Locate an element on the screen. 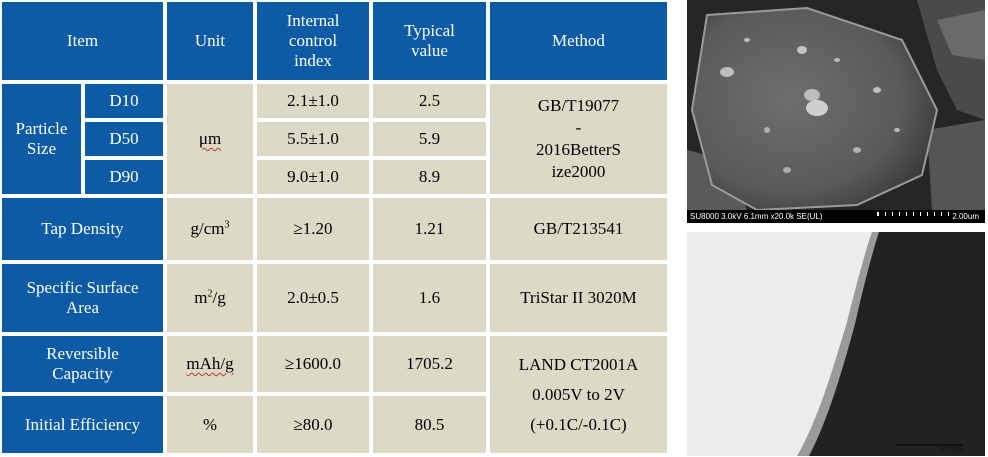 The width and height of the screenshot is (988, 457). reversible-capacity-label: Reversible Capacity is located at coordinates (82, 364).